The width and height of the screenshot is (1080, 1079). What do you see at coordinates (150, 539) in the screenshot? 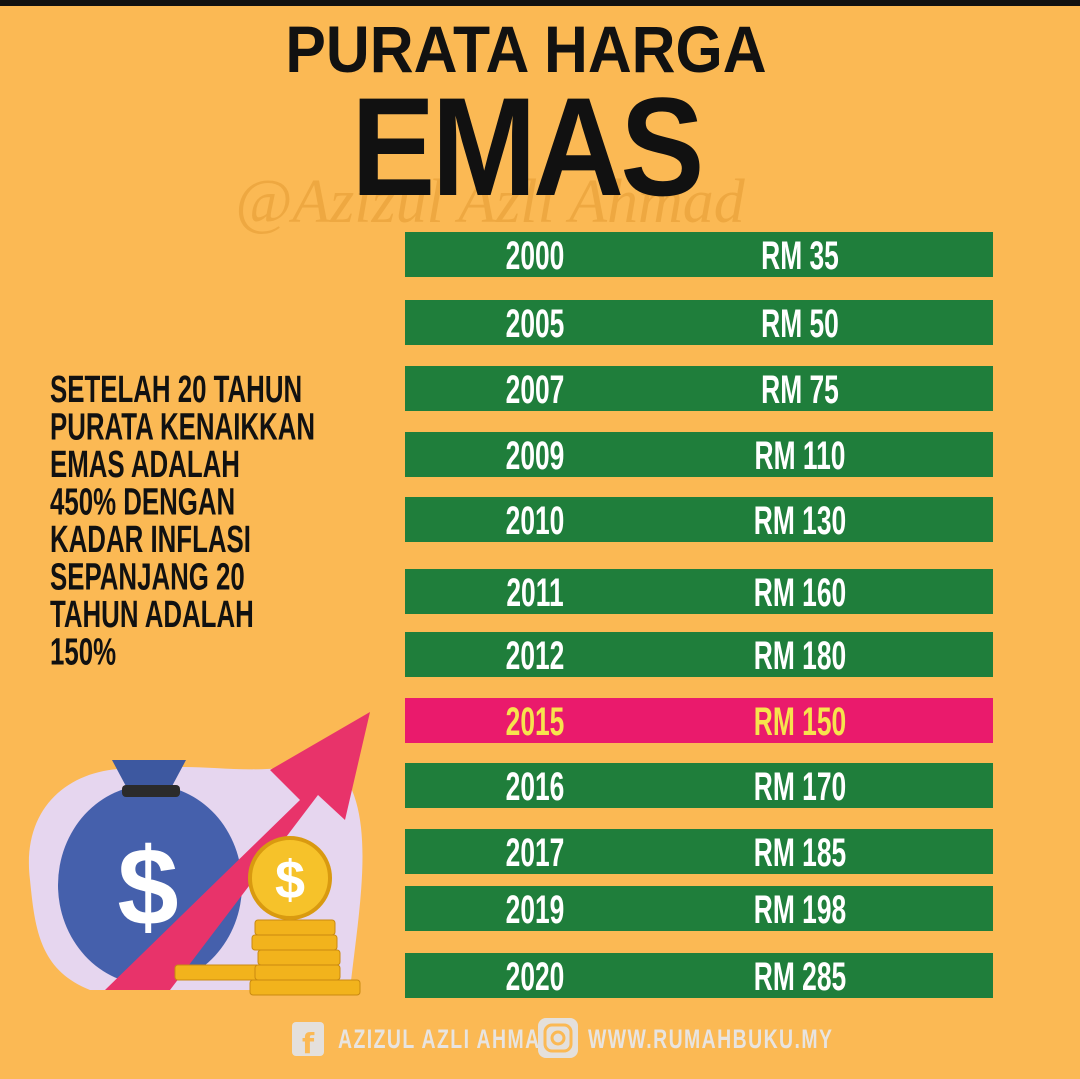
I see `side-note-line: KADAR INFLASI` at bounding box center [150, 539].